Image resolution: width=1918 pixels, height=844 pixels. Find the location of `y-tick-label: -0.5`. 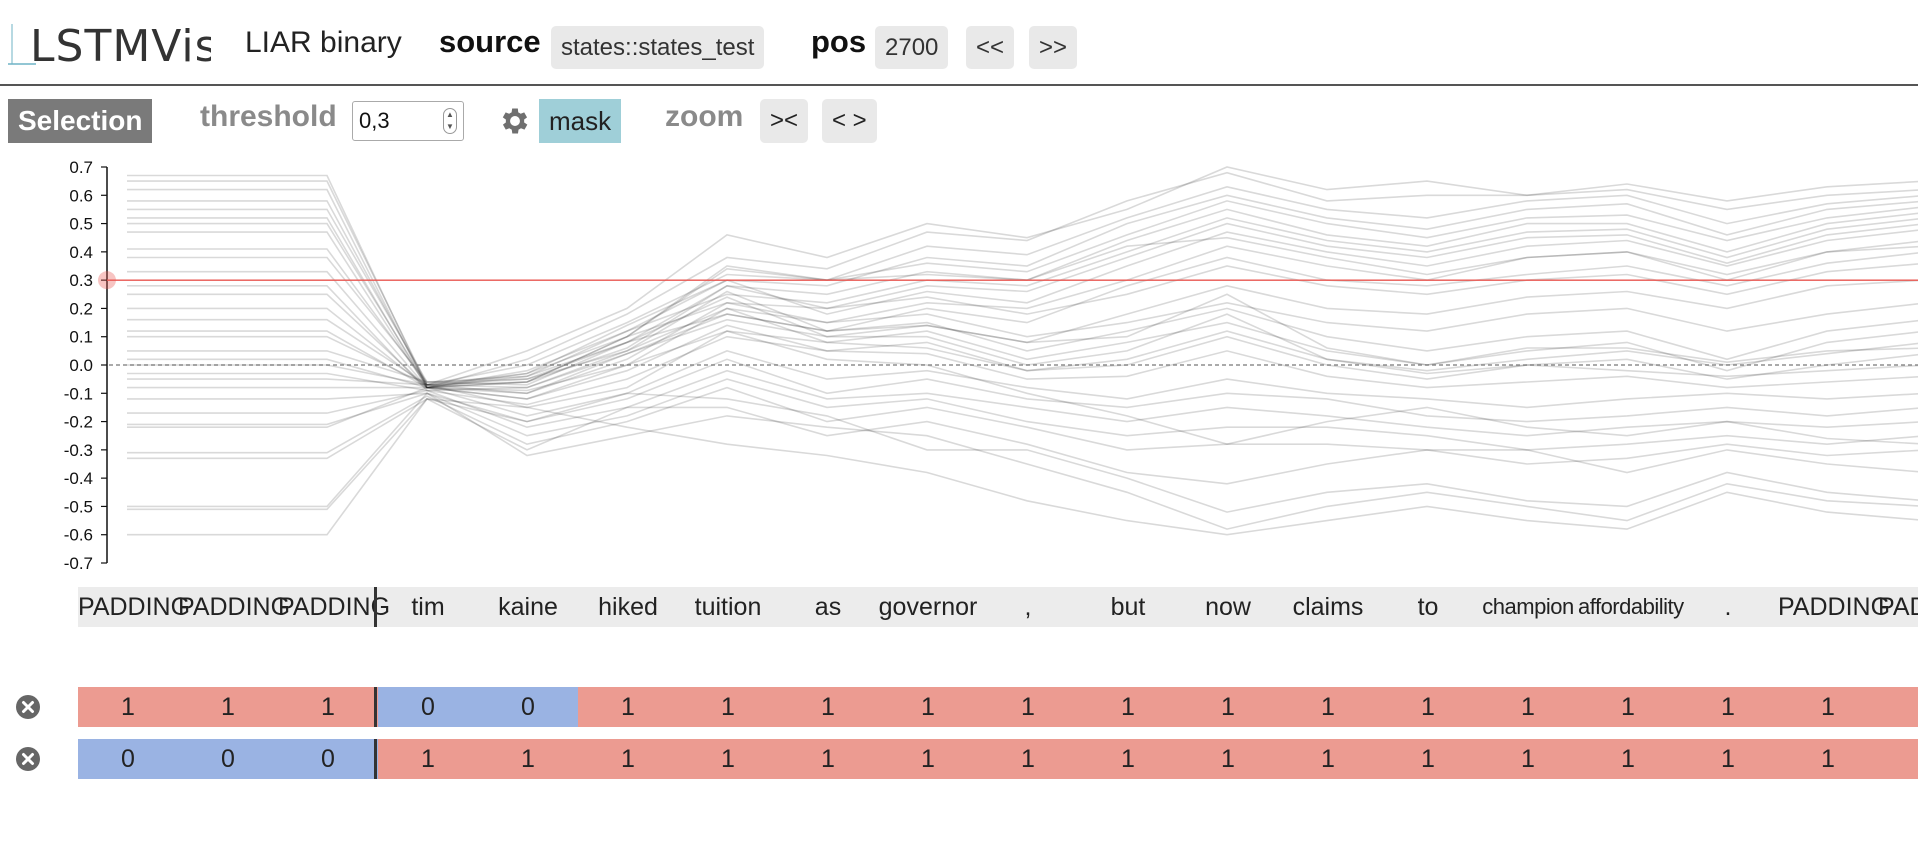

y-tick-label: -0.5 is located at coordinates (78, 506).